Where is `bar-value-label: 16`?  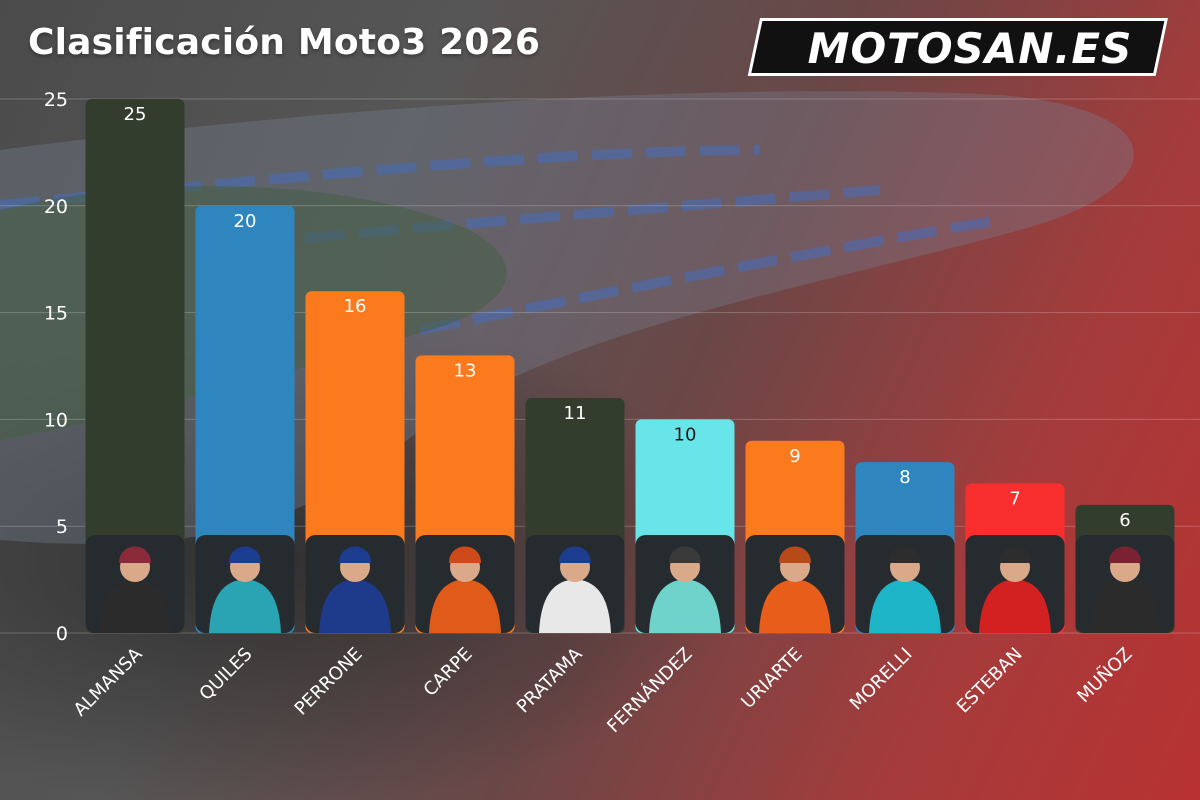
bar-value-label: 16 is located at coordinates (355, 306).